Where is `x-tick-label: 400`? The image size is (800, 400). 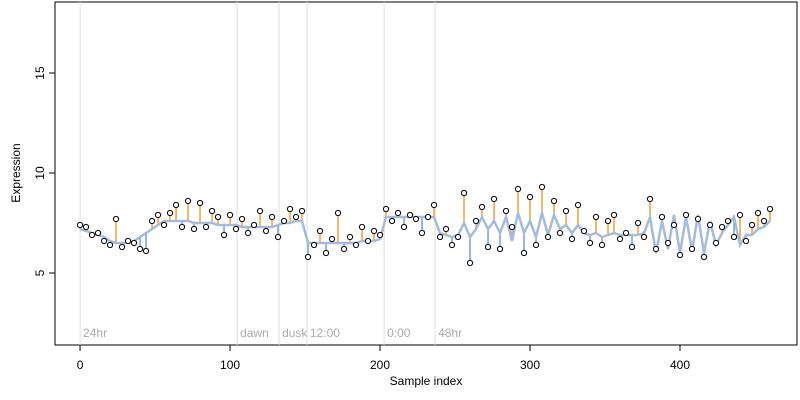
x-tick-label: 400 is located at coordinates (680, 365).